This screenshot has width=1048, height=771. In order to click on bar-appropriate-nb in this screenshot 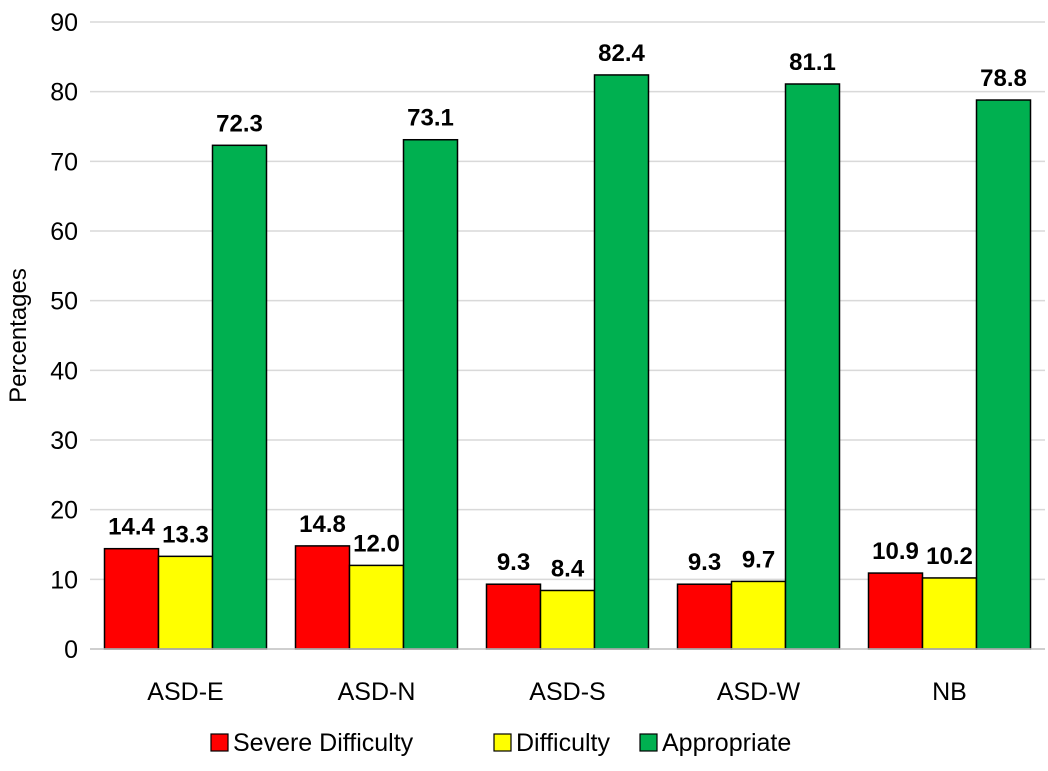, I will do `click(1003, 374)`.